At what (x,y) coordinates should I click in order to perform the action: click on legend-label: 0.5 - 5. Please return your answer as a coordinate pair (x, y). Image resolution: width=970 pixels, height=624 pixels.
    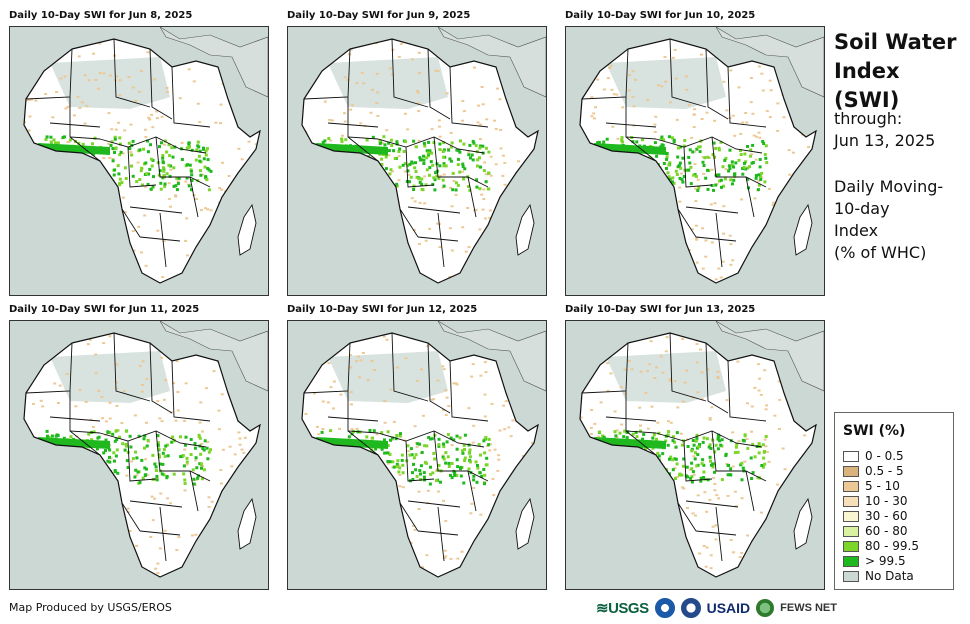
    Looking at the image, I should click on (884, 471).